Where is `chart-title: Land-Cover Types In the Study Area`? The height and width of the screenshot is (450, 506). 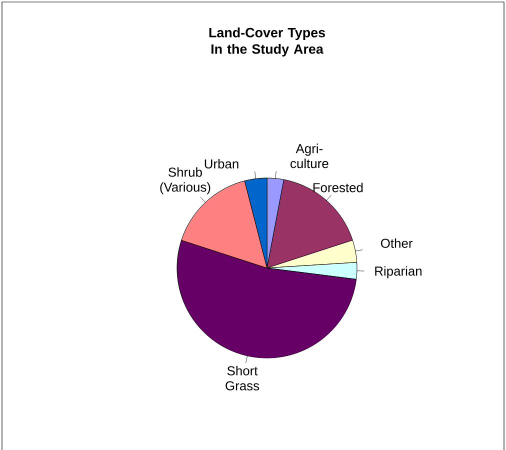
chart-title: Land-Cover Types In the Study Area is located at coordinates (267, 42).